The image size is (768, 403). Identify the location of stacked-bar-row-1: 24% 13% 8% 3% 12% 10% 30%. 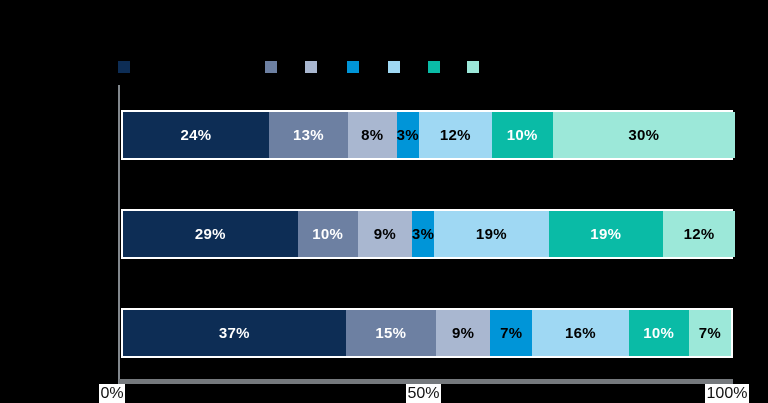
(428, 135).